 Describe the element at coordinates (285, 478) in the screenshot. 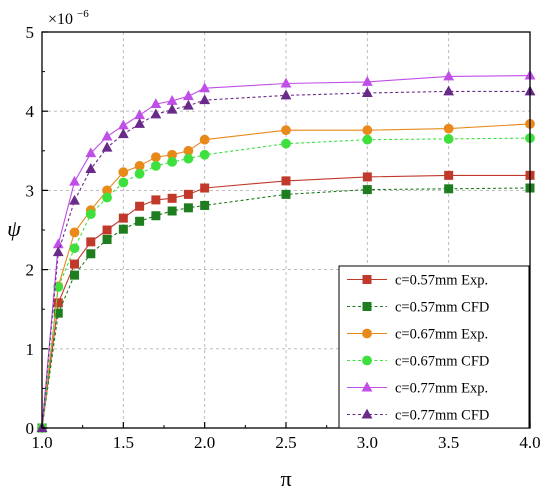

I see `x-axis-label: π` at that location.